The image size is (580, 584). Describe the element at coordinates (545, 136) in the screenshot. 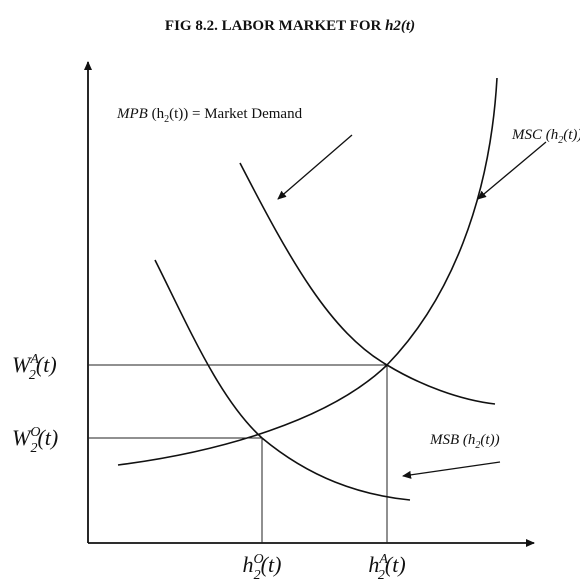

I see `msc-label: MSC (h2(t))` at that location.